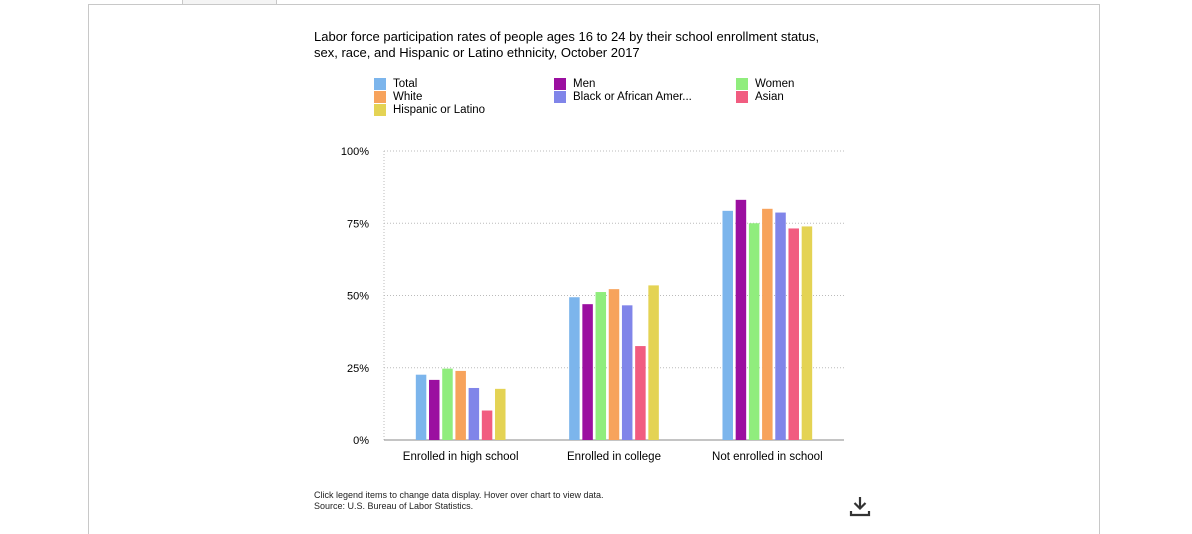 This screenshot has width=1192, height=534. I want to click on y-tick-label: 100%, so click(355, 152).